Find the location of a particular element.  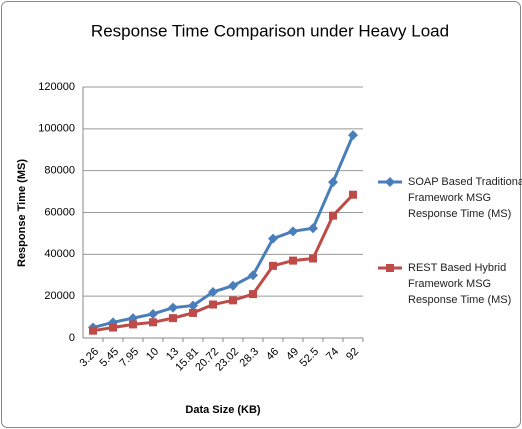

y-tick-label: 100000 is located at coordinates (56, 129).